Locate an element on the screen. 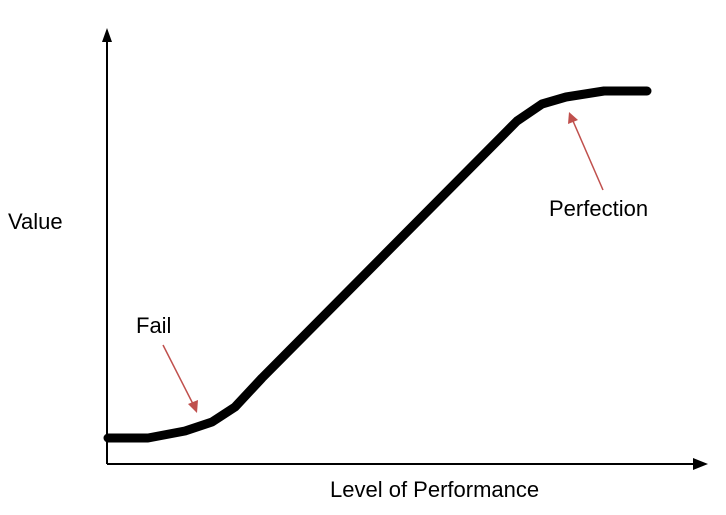 The height and width of the screenshot is (515, 726). perfection-annotation-arrow is located at coordinates (588, 155).